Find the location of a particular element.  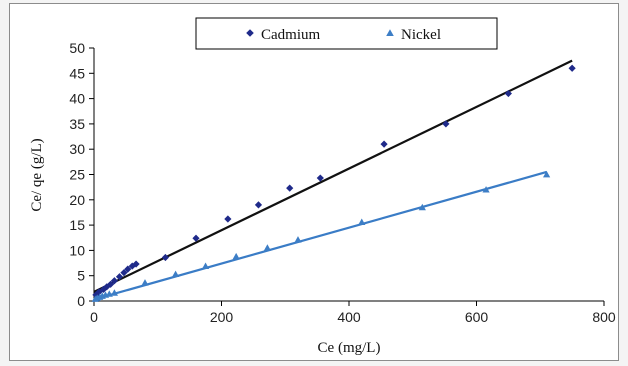

legend-item-nickel: Nickel is located at coordinates (413, 35).